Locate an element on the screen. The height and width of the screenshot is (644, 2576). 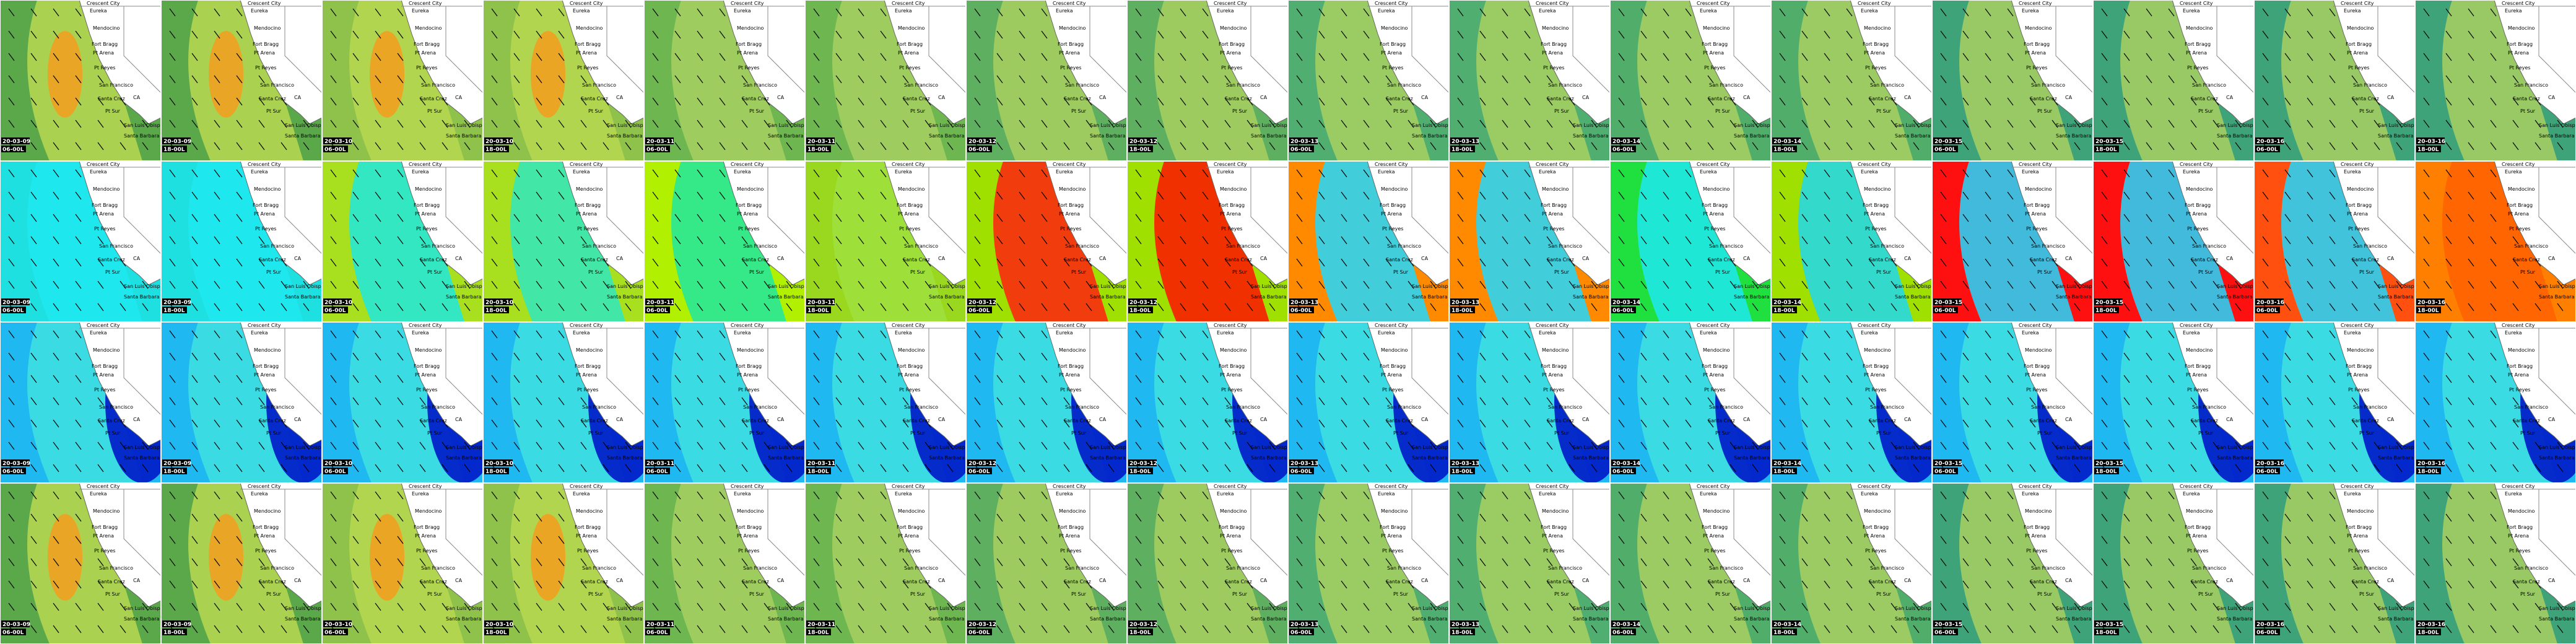
date-label: 20-03-15 is located at coordinates (1948, 625).